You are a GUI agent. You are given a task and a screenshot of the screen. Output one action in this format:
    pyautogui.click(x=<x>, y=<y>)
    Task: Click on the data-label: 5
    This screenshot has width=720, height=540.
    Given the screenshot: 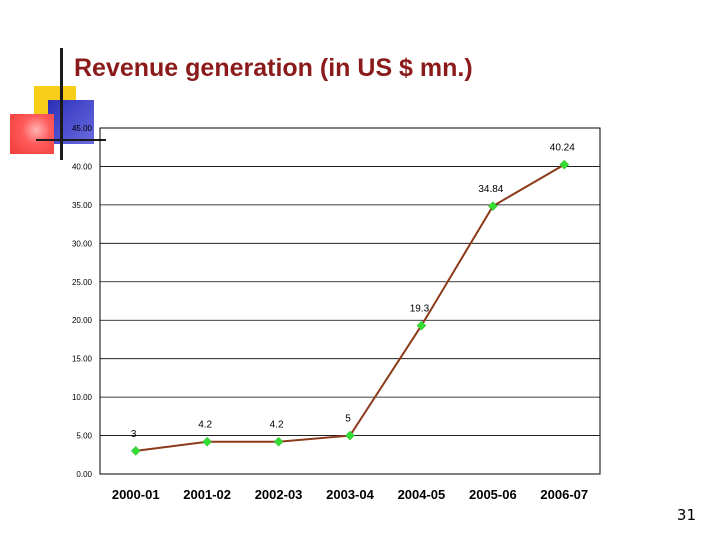 What is the action you would take?
    pyautogui.click(x=348, y=419)
    